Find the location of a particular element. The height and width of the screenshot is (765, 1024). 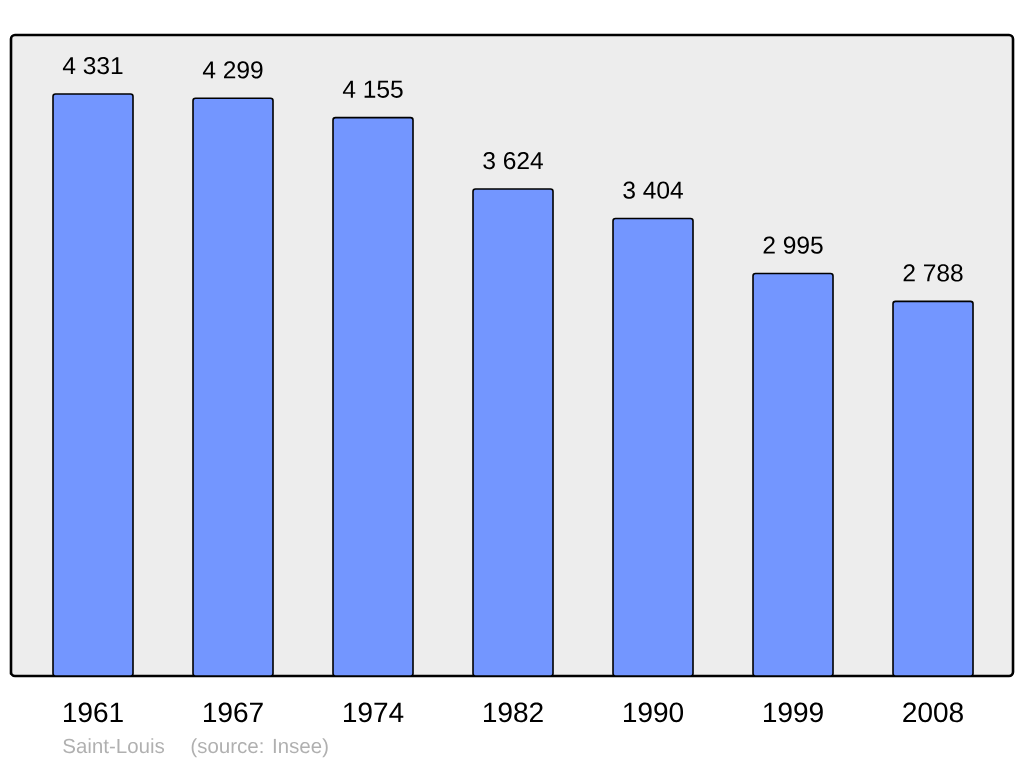

text: (source: Insee) is located at coordinates (259, 748).